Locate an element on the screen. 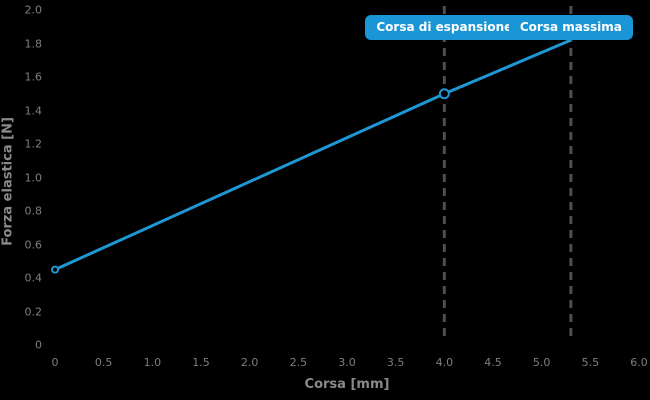 The height and width of the screenshot is (400, 650). y-tick-label: 0.6 is located at coordinates (33, 244).